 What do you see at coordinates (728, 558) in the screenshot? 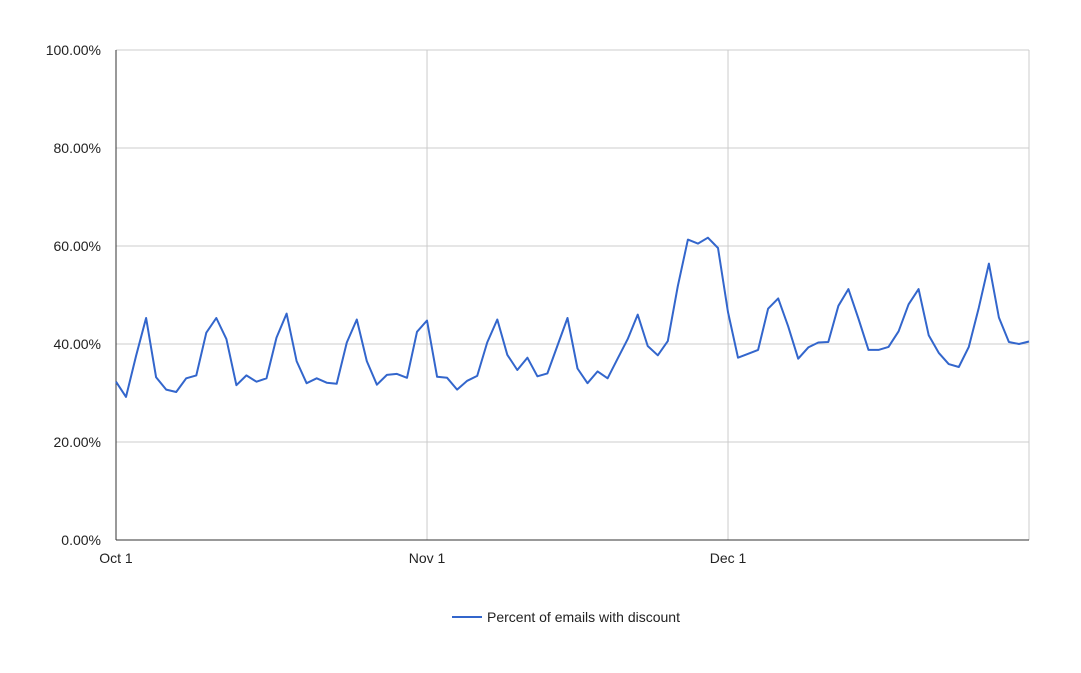
I see `x-tick-label: Dec 1` at bounding box center [728, 558].